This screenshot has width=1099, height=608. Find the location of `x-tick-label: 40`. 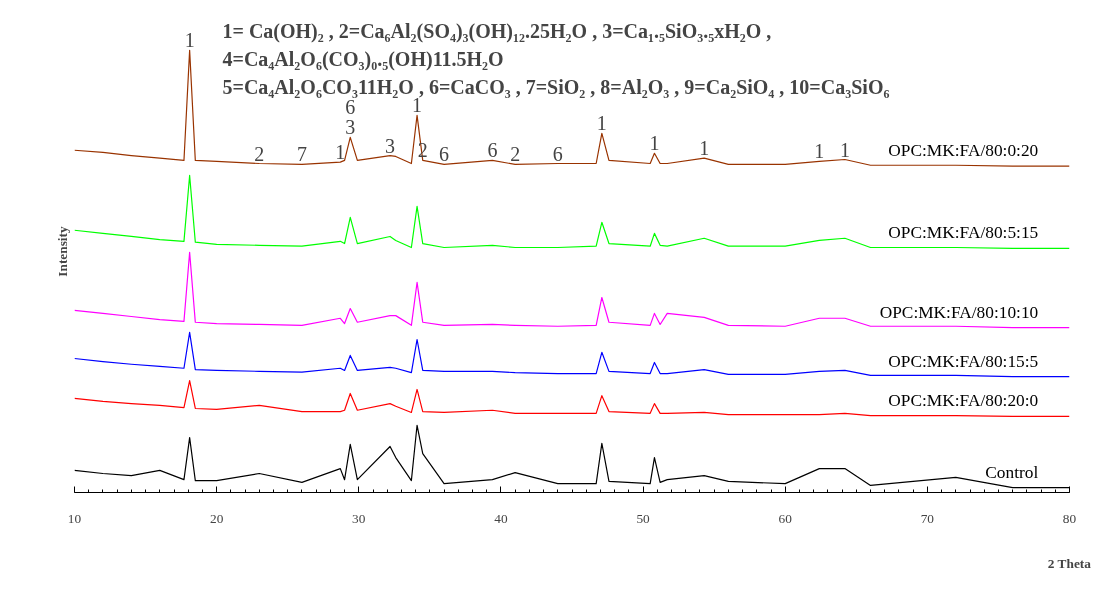

x-tick-label: 40 is located at coordinates (501, 518).